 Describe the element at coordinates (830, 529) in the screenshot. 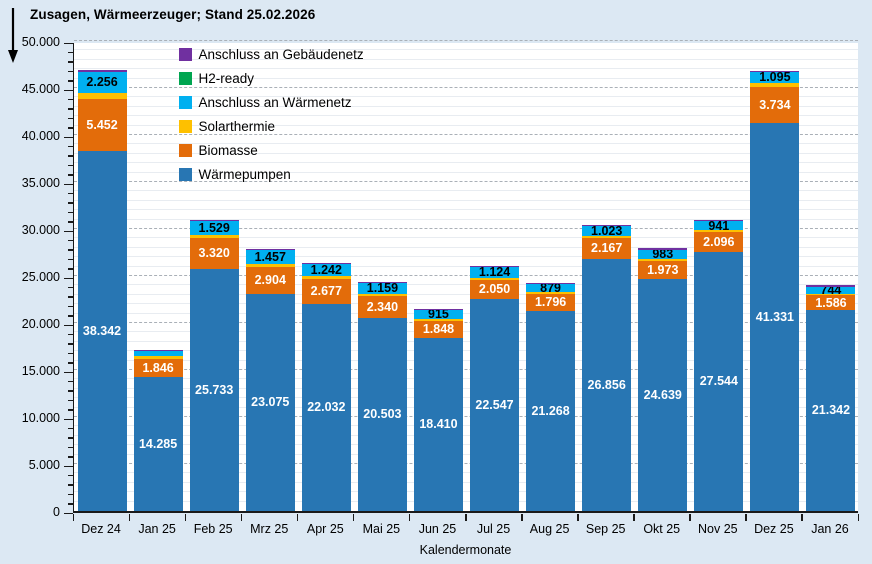

I see `x-axis-label: Jan 26` at that location.